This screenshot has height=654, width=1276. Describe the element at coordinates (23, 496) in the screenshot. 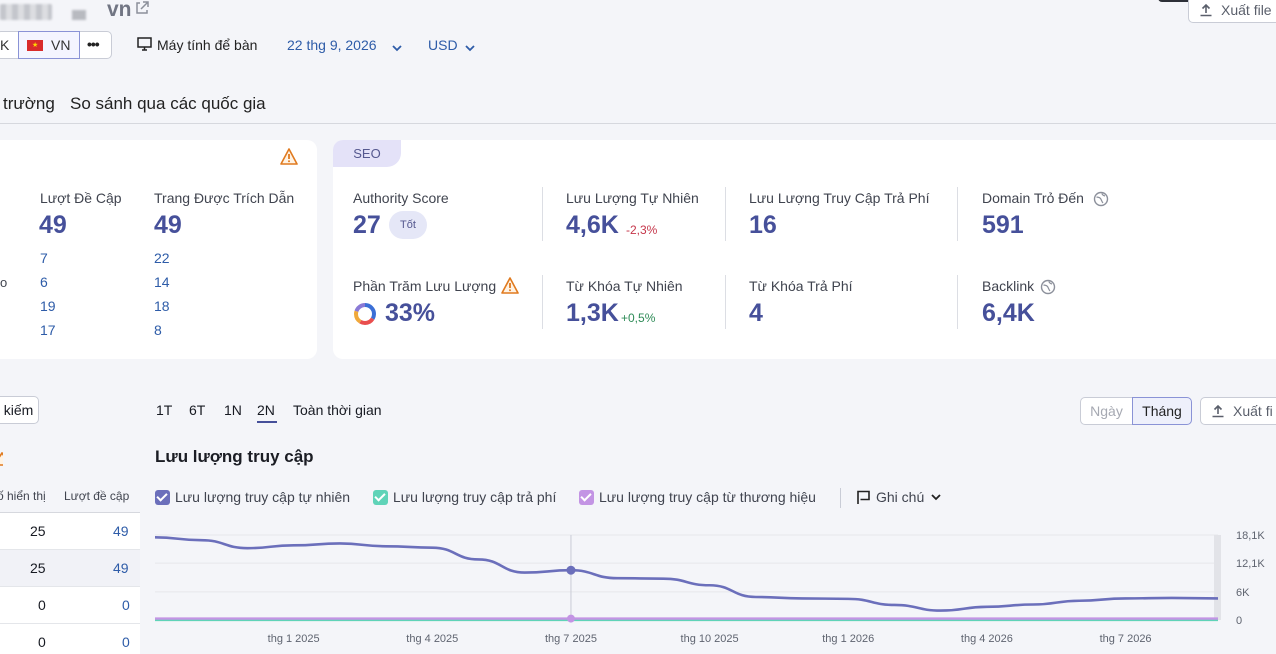

I see `column-impressions: ố hiển thị` at that location.